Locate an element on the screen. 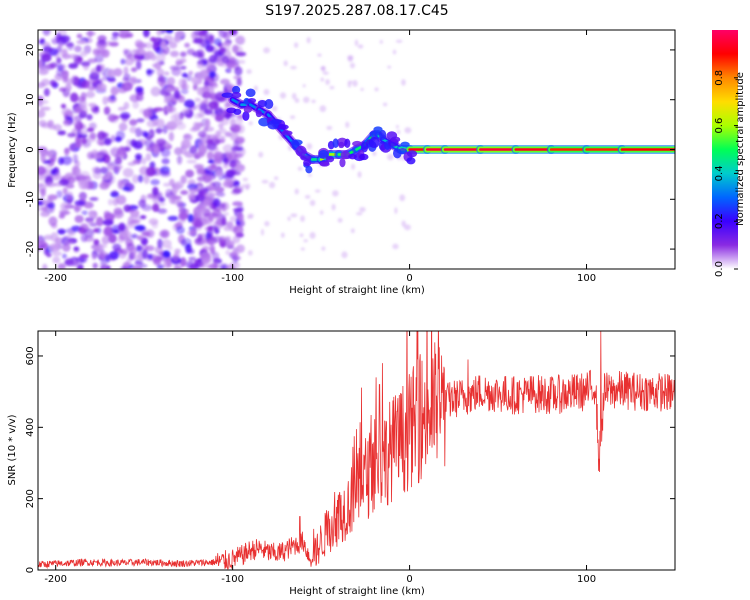 This screenshot has height=600, width=750. chart-title: S197.2025.287.08.17.C45 is located at coordinates (356, 11).